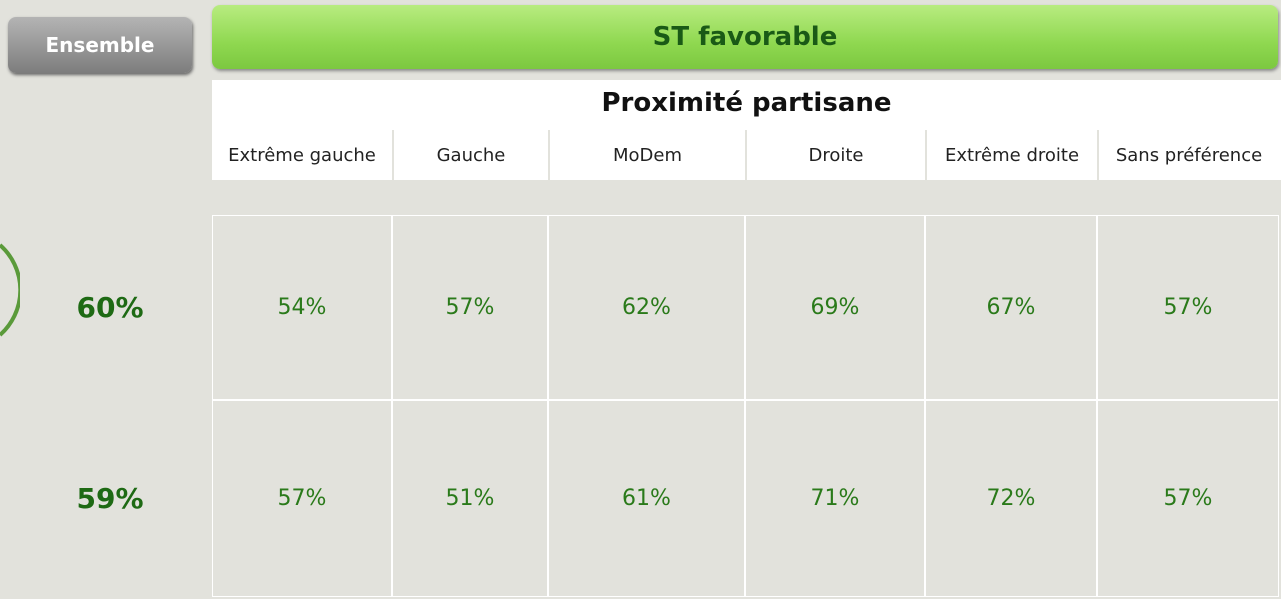 The height and width of the screenshot is (599, 1281). I want to click on column-label: Sans préférence, so click(1188, 155).